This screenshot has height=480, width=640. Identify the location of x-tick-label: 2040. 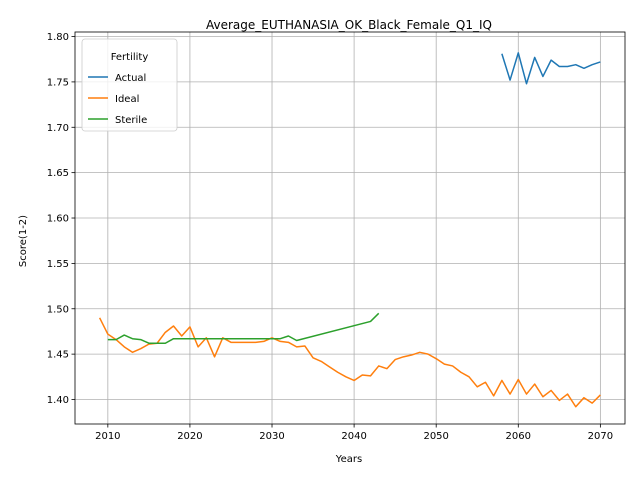
(353, 436).